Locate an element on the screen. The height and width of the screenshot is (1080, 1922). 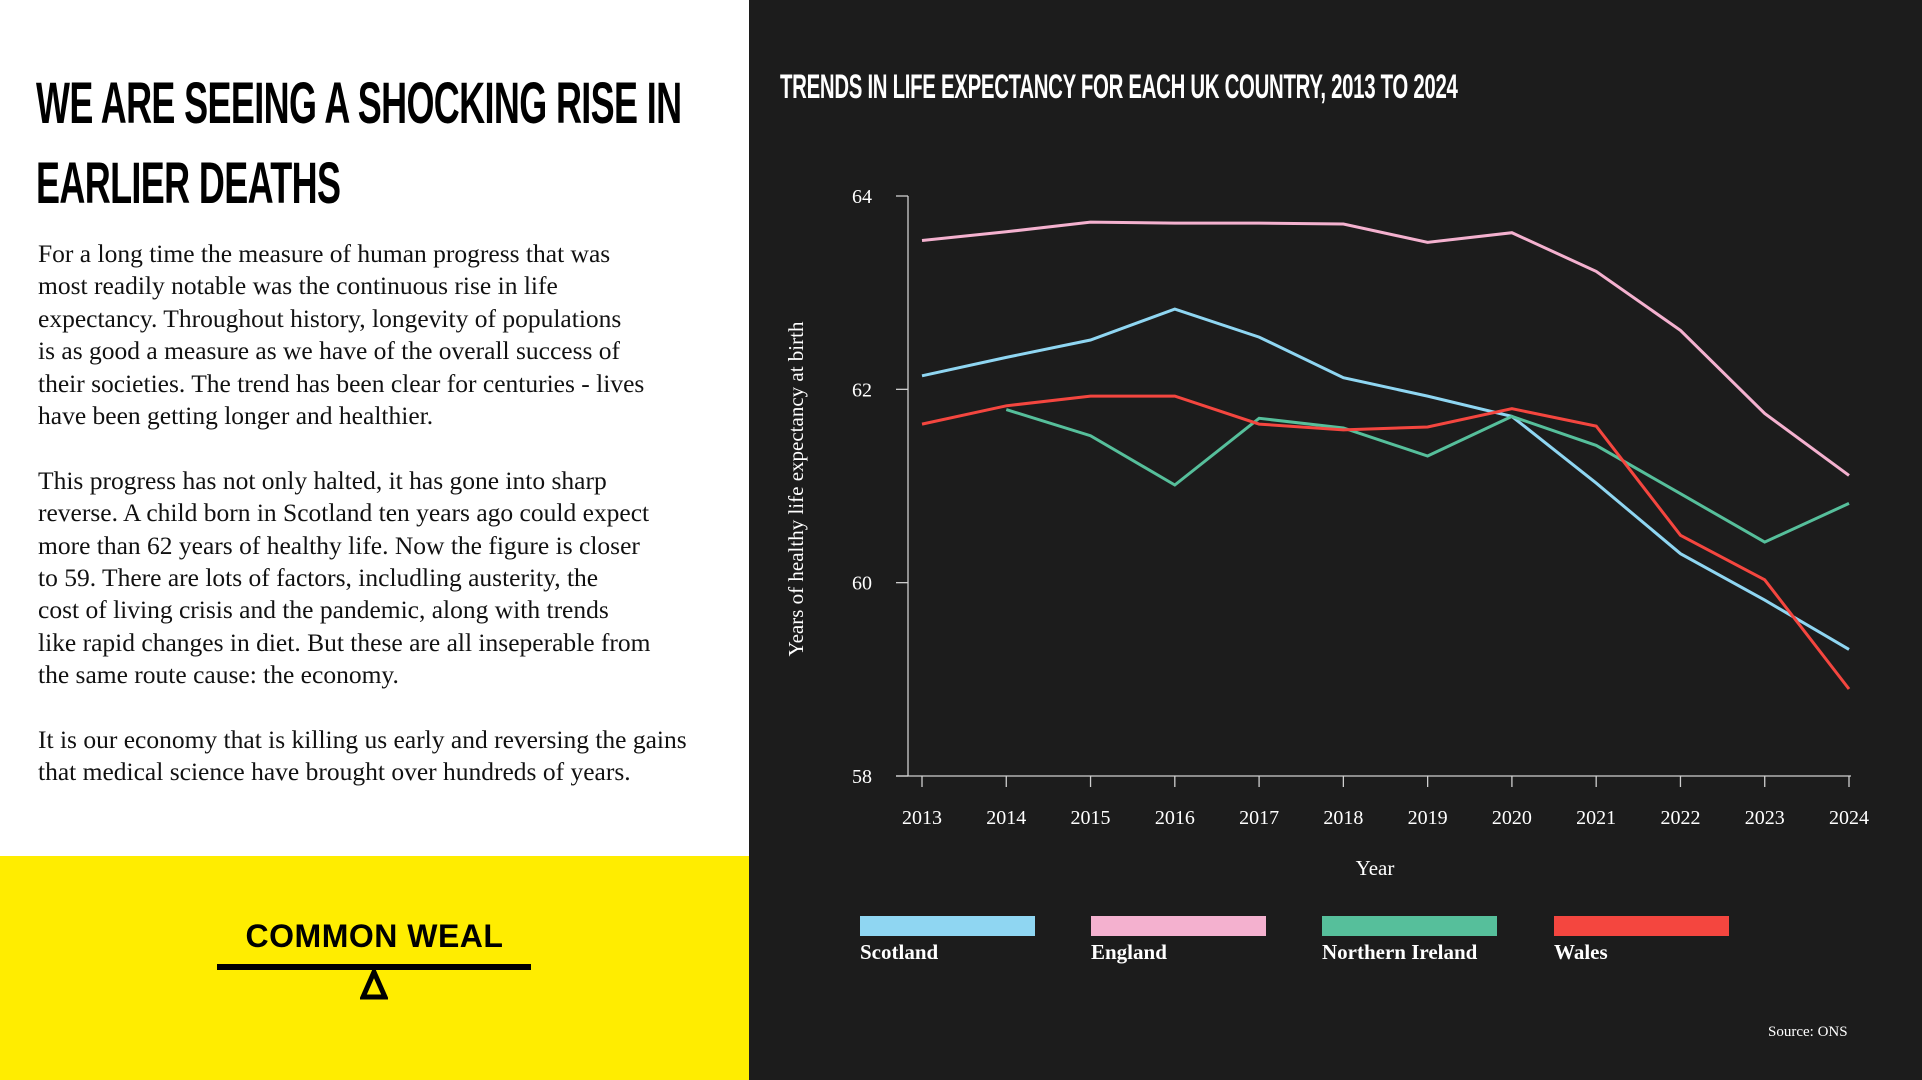
series-line-wales is located at coordinates (1386, 542).